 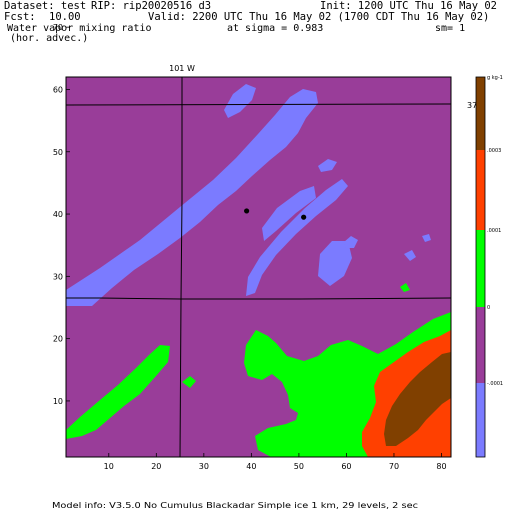 I want to click on colorbar-level-2: .0001, so click(x=494, y=231).